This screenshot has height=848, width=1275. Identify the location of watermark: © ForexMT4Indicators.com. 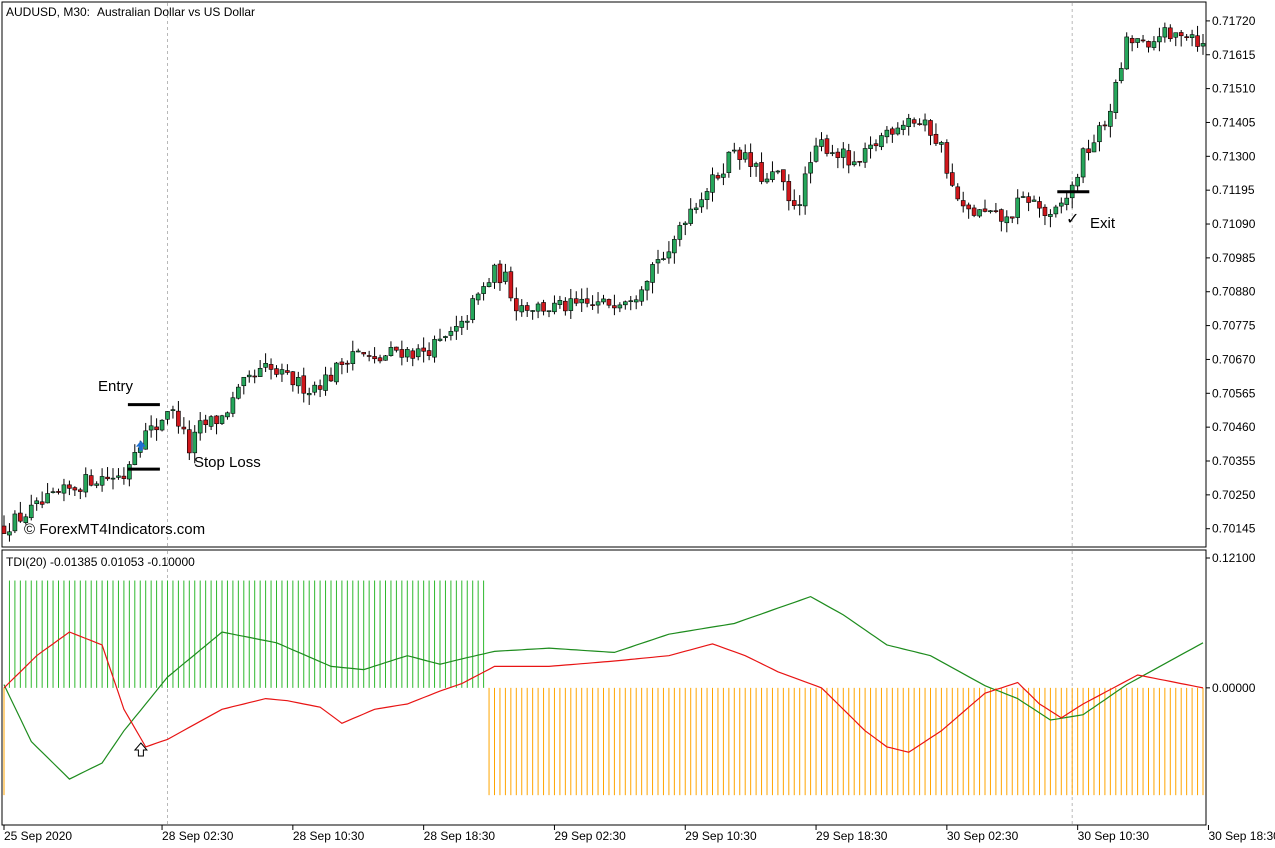
(114, 529).